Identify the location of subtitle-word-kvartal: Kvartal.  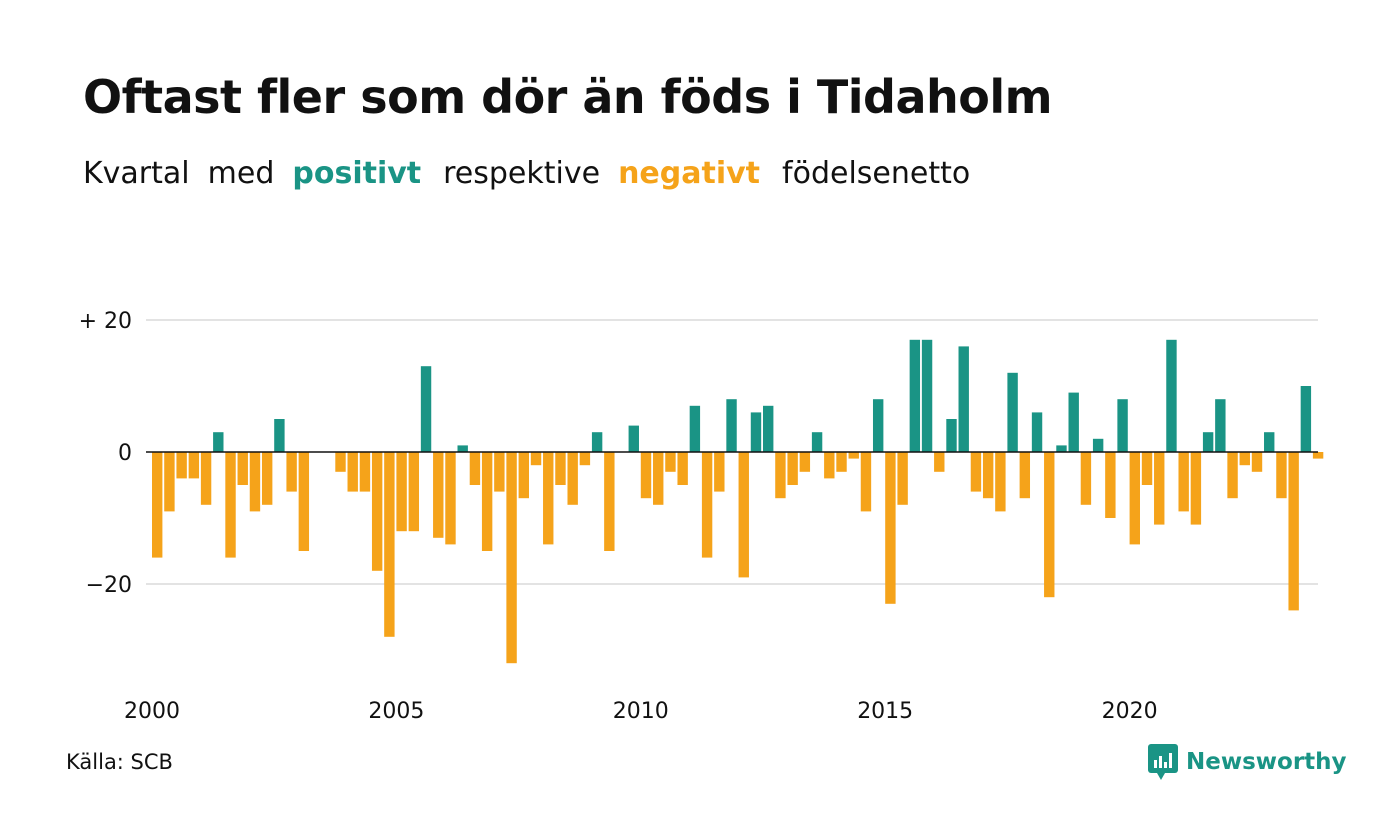
(136, 173).